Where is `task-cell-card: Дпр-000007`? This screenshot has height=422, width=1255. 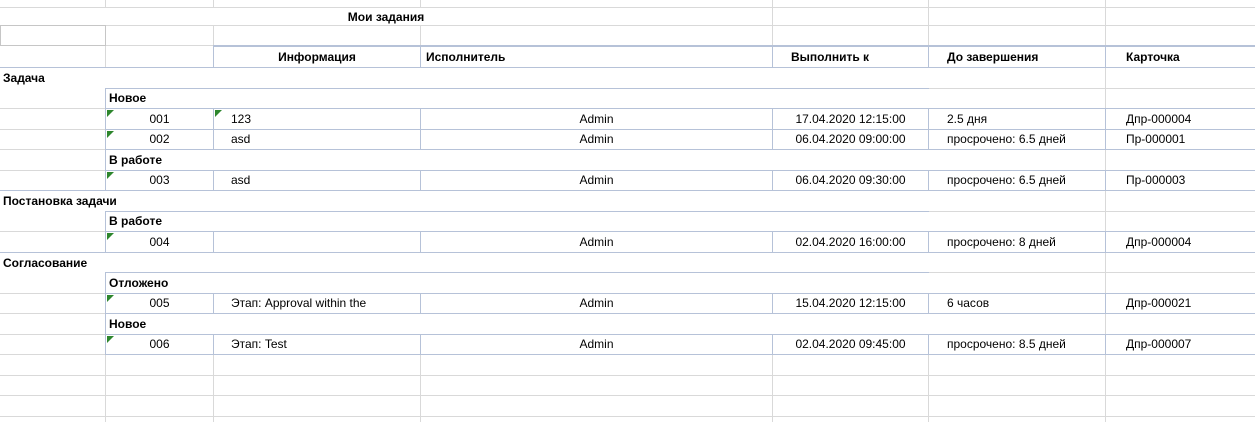
task-cell-card: Дпр-000007 is located at coordinates (1180, 344).